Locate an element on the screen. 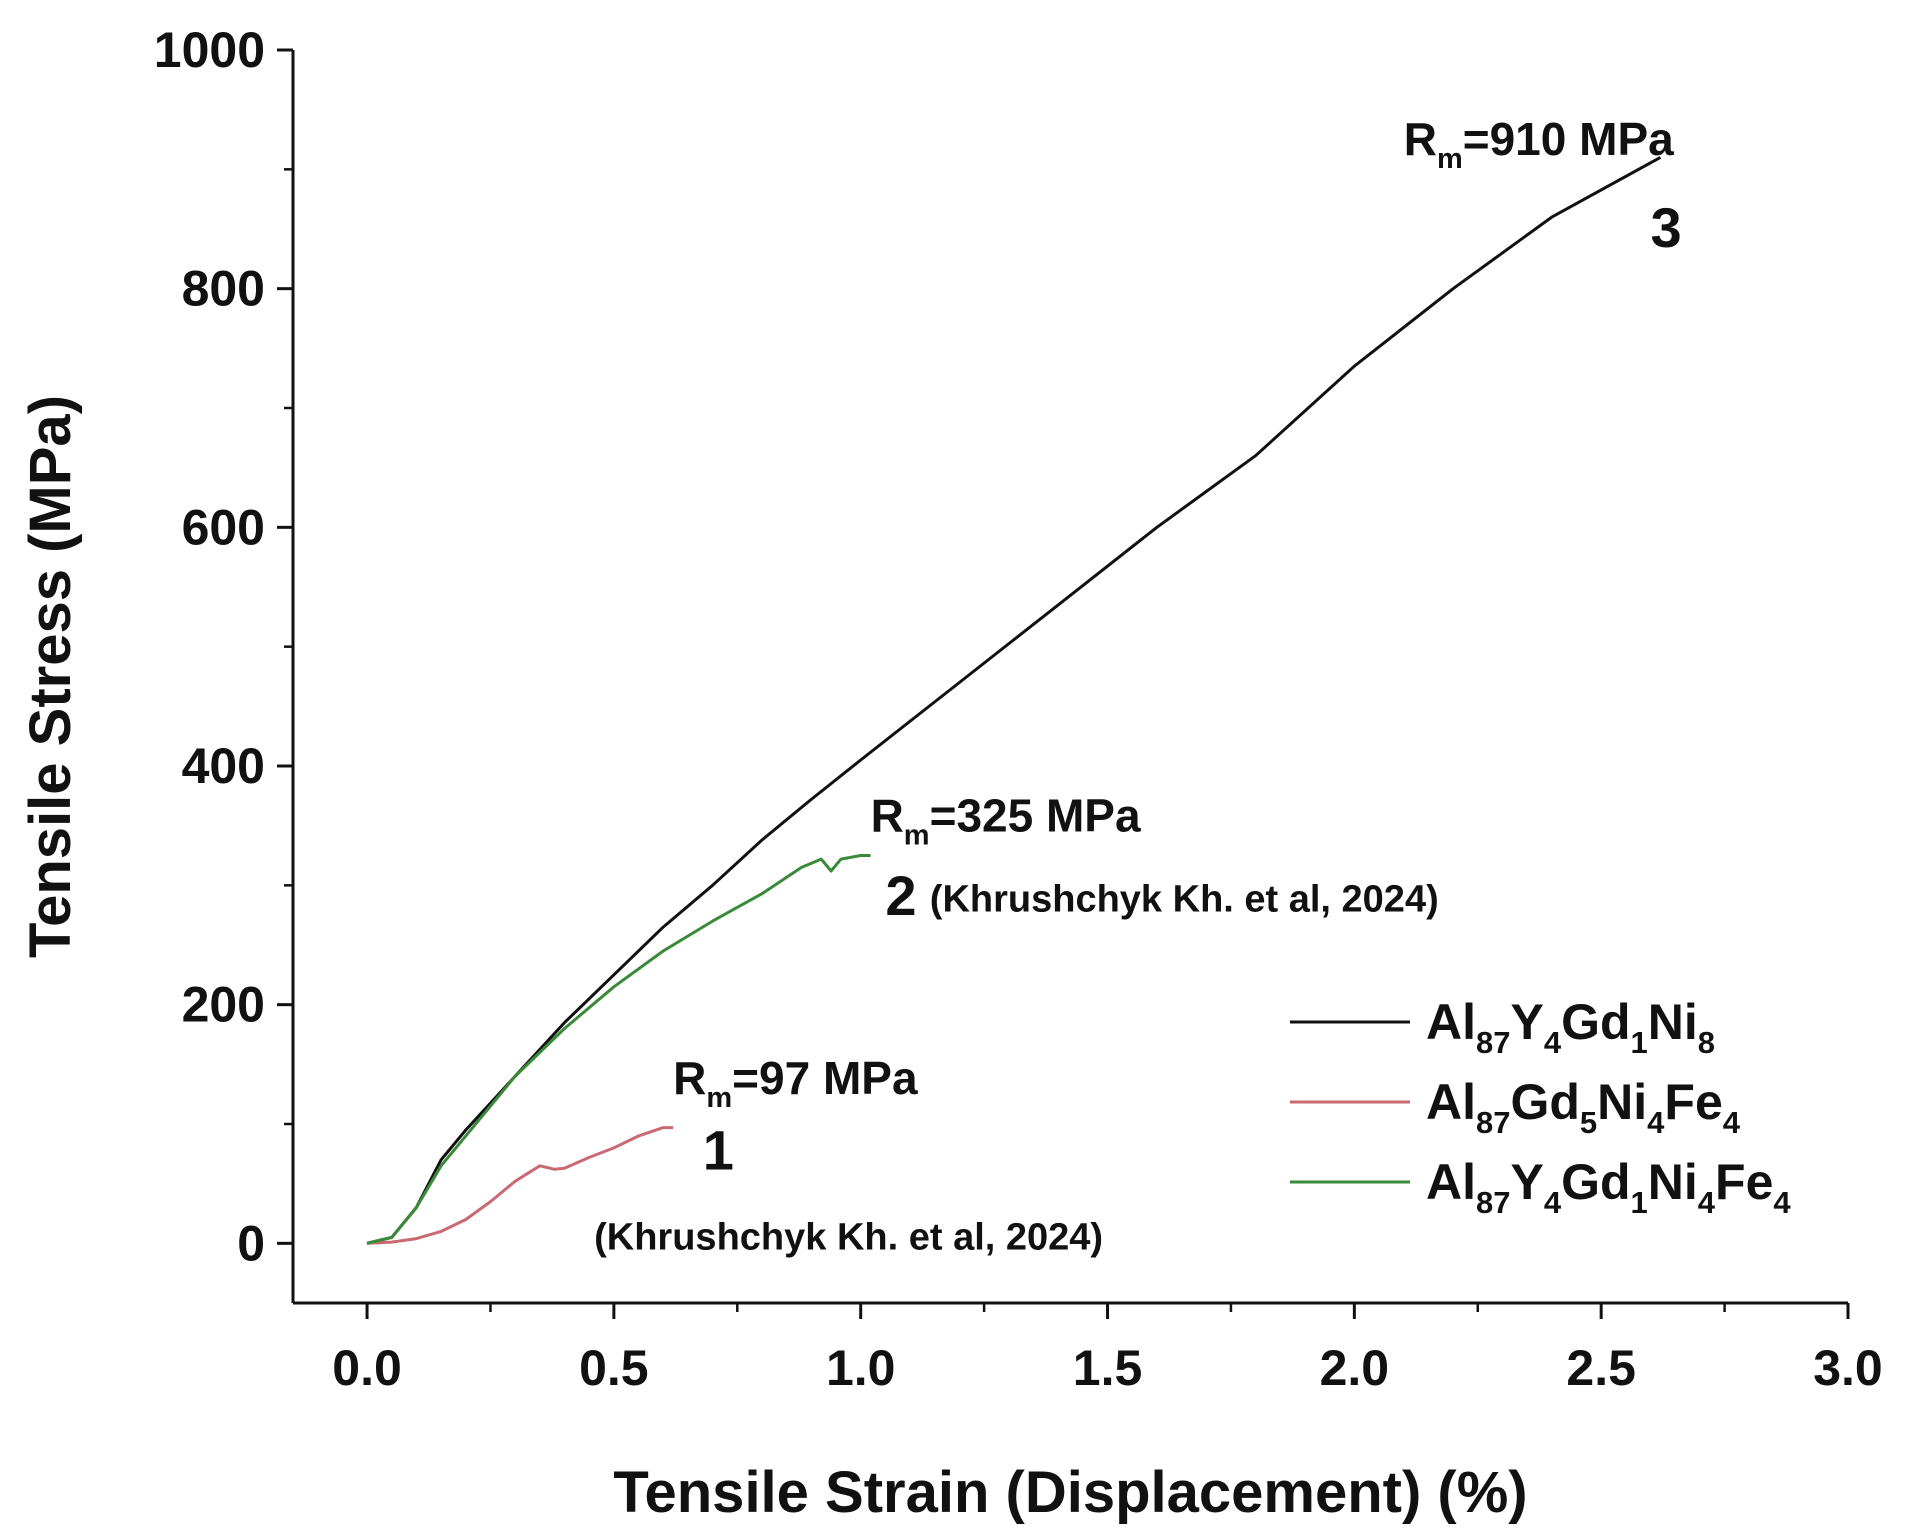 The width and height of the screenshot is (1906, 1540). annotation-rm-97: Rm=97 MPa is located at coordinates (795, 1083).